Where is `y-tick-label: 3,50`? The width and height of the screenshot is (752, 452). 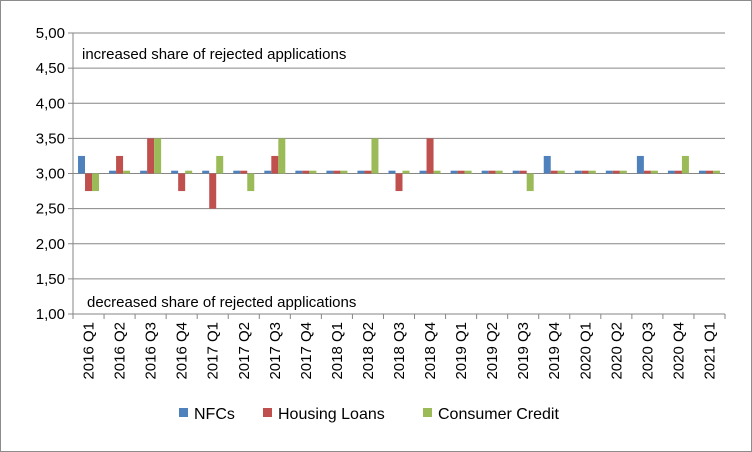 y-tick-label: 3,50 is located at coordinates (50, 138).